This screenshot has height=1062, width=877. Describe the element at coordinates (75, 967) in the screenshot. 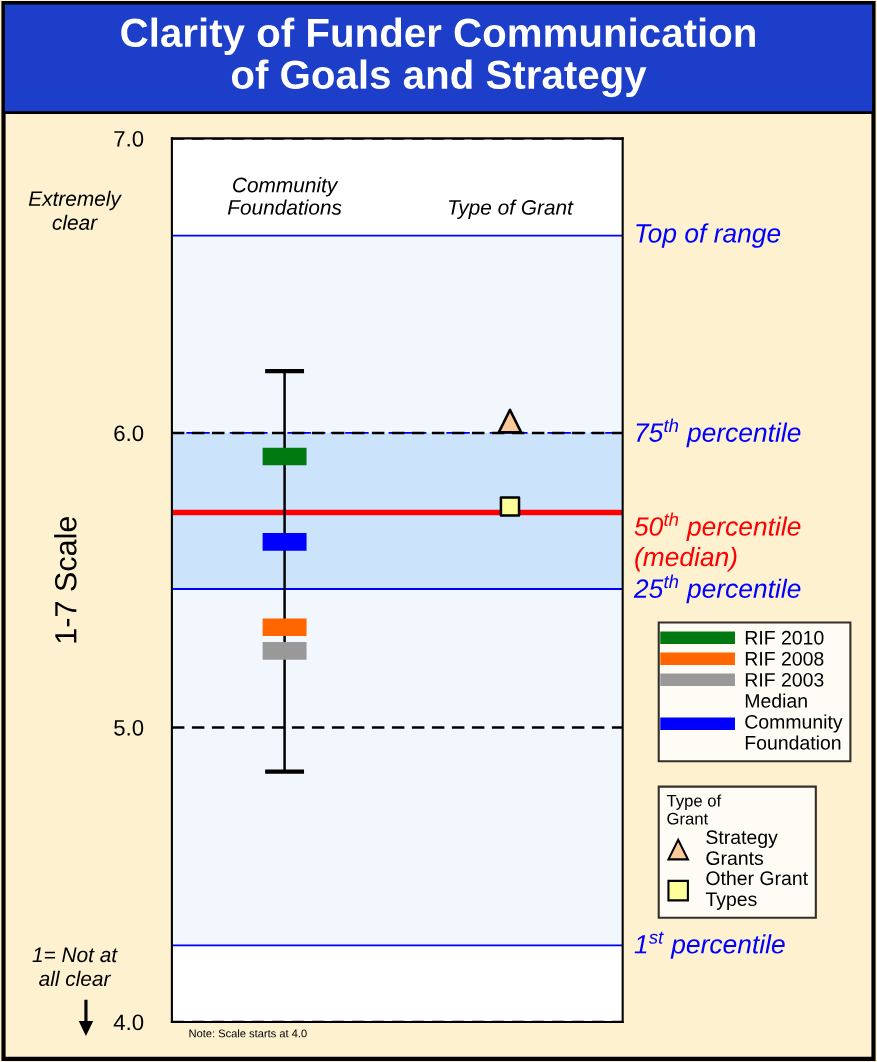

I see `text: 1= Not at all clear` at that location.